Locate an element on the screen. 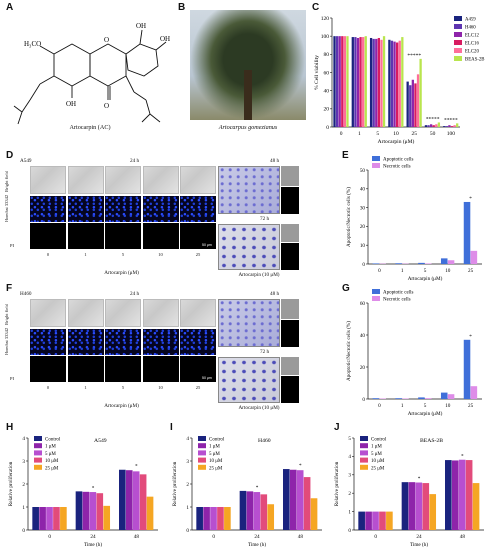 This screenshot has width=490, height=550. y-tick-label: 20 is located at coordinates (363, 227).